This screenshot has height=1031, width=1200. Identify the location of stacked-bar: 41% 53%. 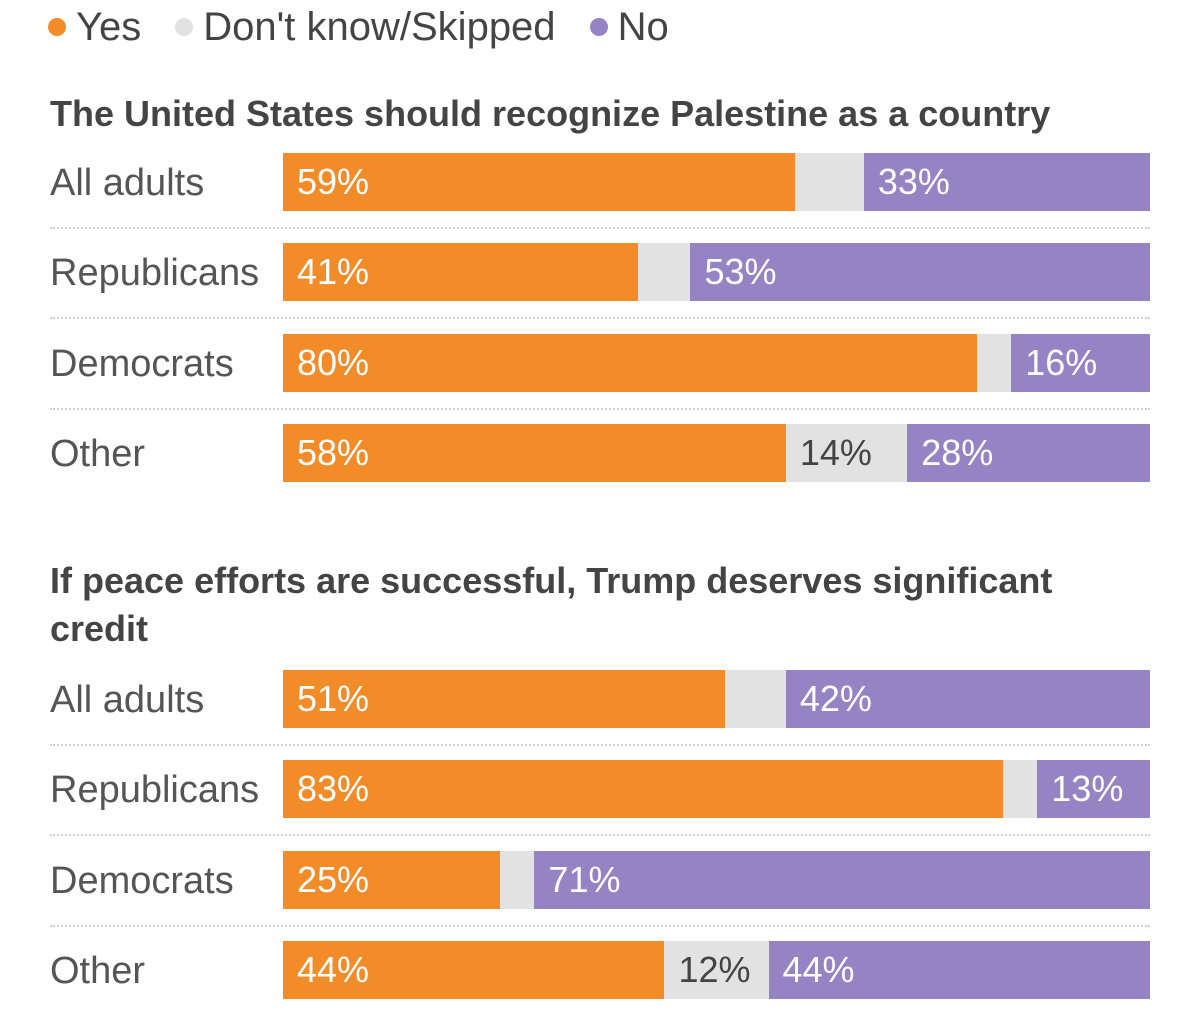
(716, 272).